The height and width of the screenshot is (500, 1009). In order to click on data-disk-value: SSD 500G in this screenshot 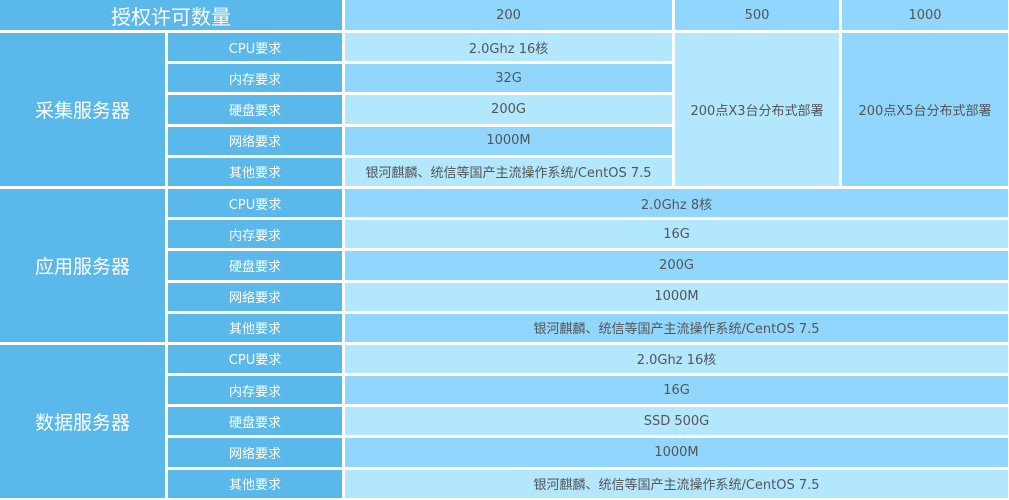, I will do `click(676, 421)`.